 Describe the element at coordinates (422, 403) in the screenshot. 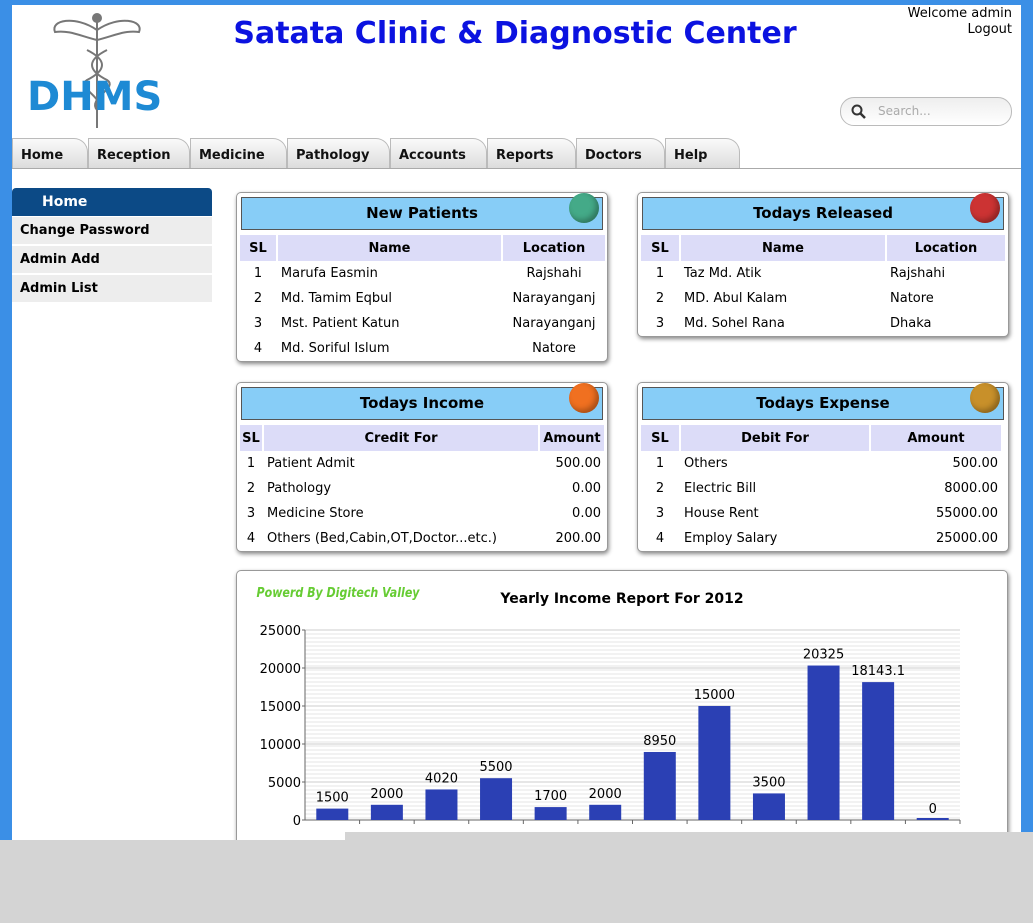

I see `panel-title: Todays Income` at that location.